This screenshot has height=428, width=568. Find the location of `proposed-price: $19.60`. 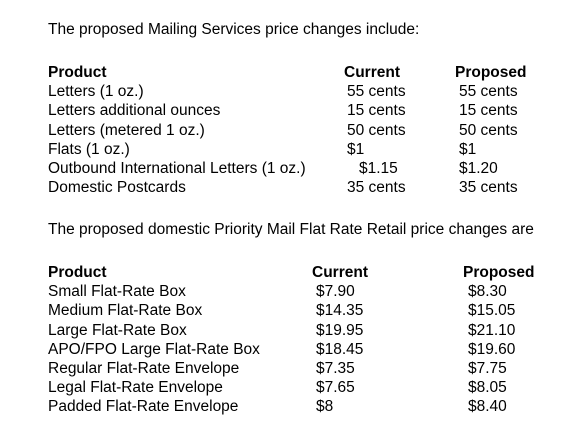

proposed-price: $19.60 is located at coordinates (492, 349).